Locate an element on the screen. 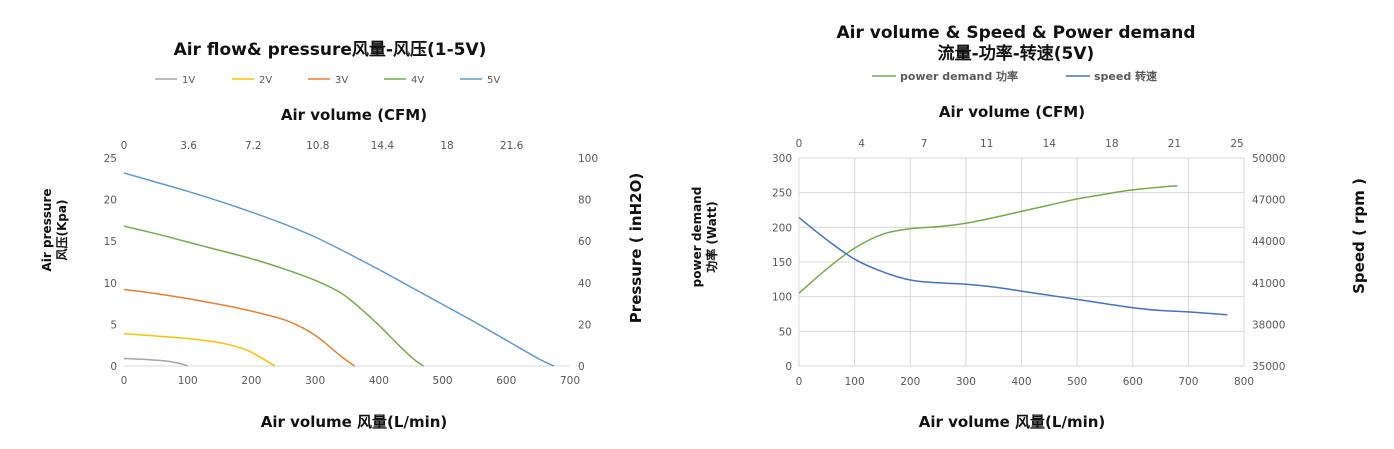 This screenshot has width=1394, height=449. chart2-x-axis-title: Air volume 风量(L/min) is located at coordinates (1012, 422).